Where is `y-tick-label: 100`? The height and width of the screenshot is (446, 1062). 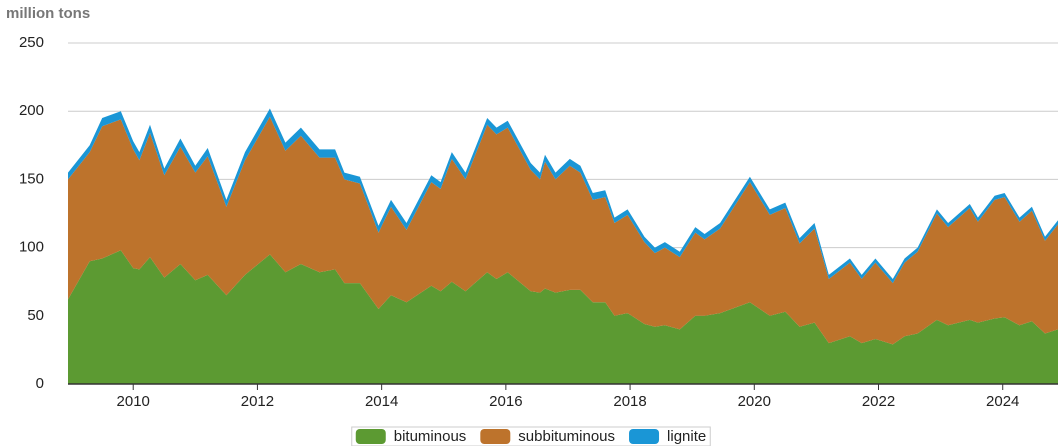
y-tick-label: 100 is located at coordinates (31, 247).